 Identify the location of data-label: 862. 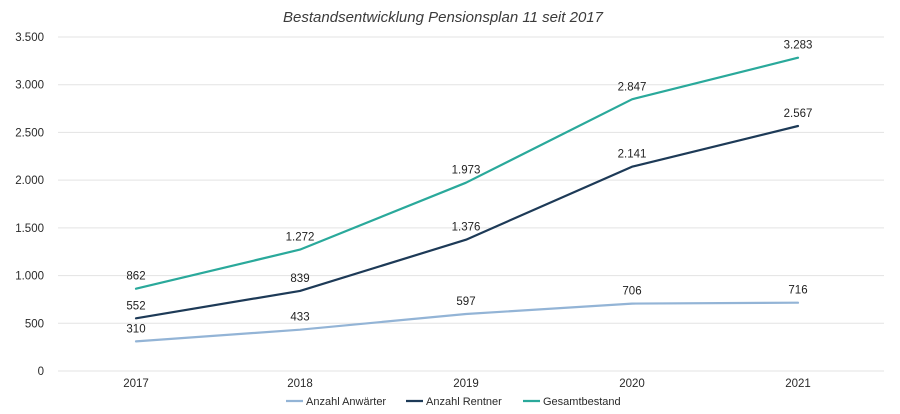
(135, 277).